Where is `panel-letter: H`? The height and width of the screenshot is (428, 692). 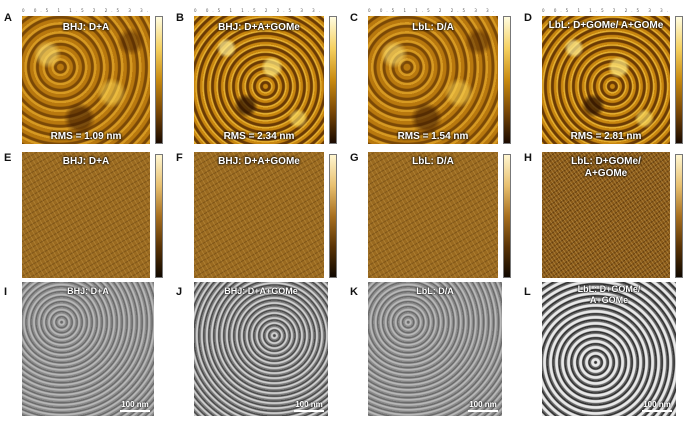 panel-letter: H is located at coordinates (528, 158).